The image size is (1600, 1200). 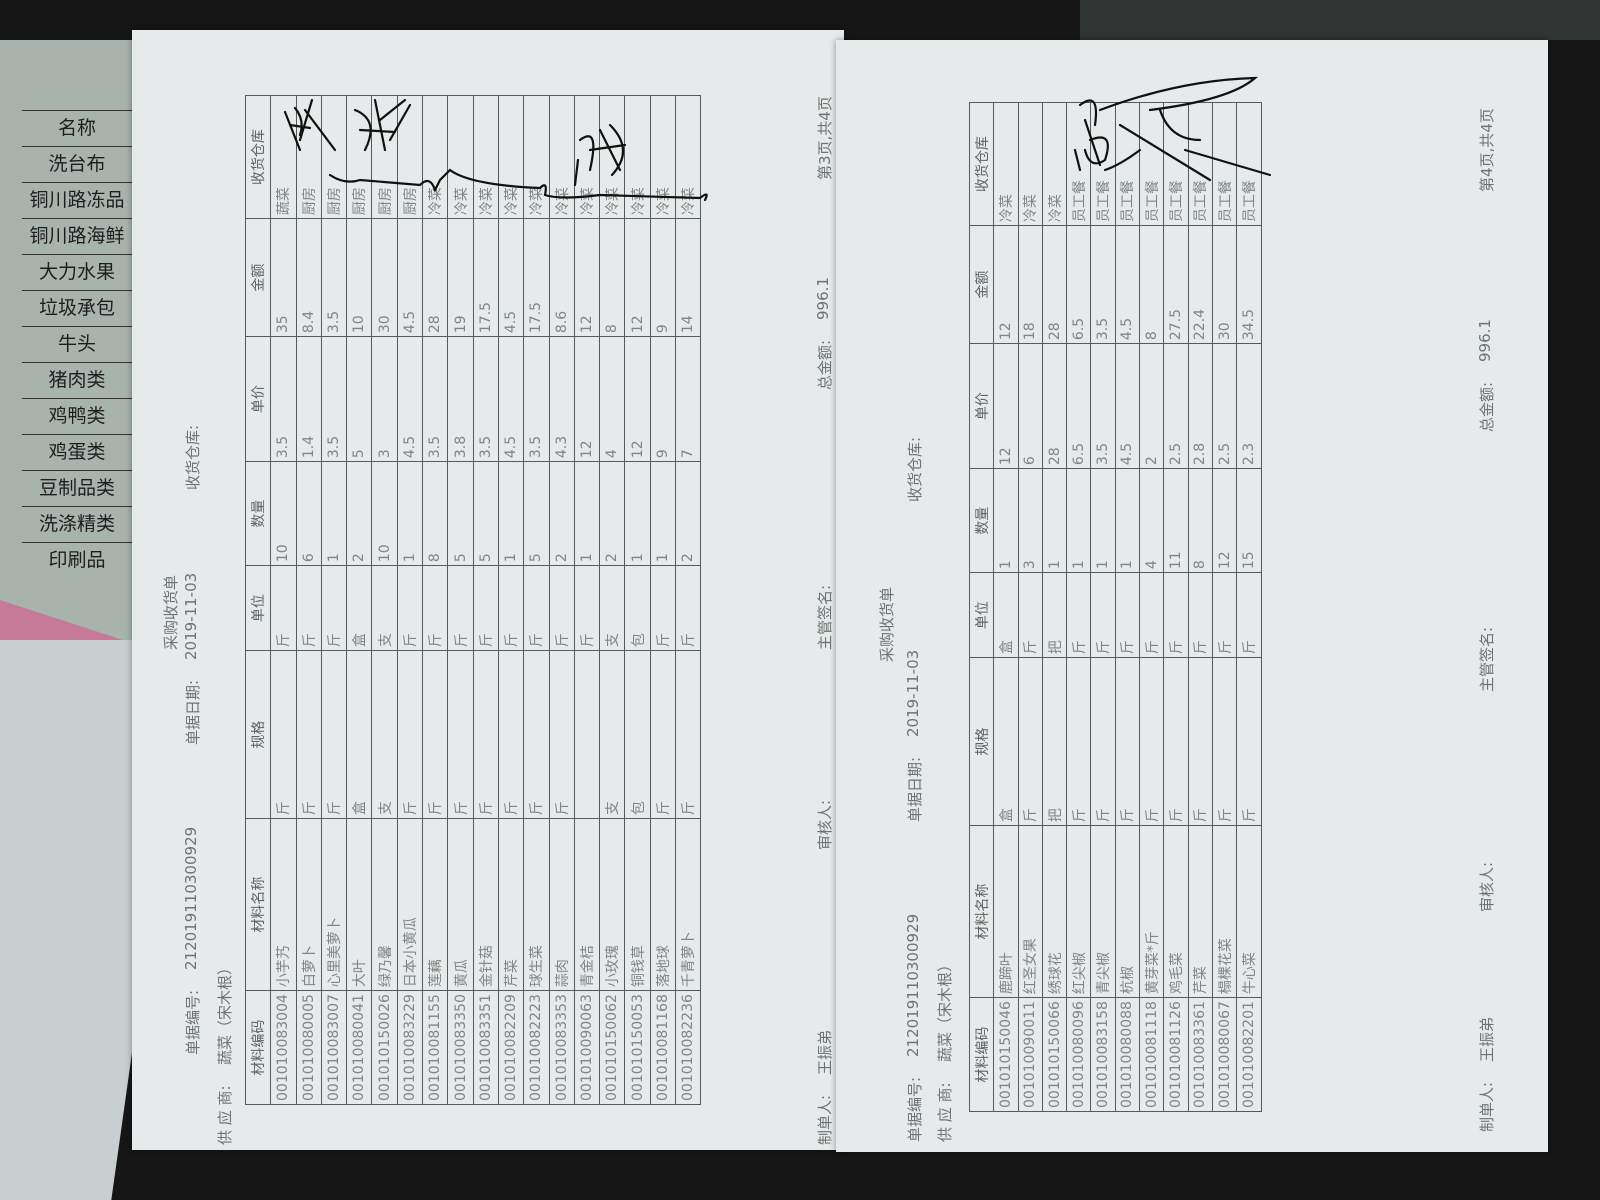 What do you see at coordinates (612, 513) in the screenshot?
I see `table-cell: 2` at bounding box center [612, 513].